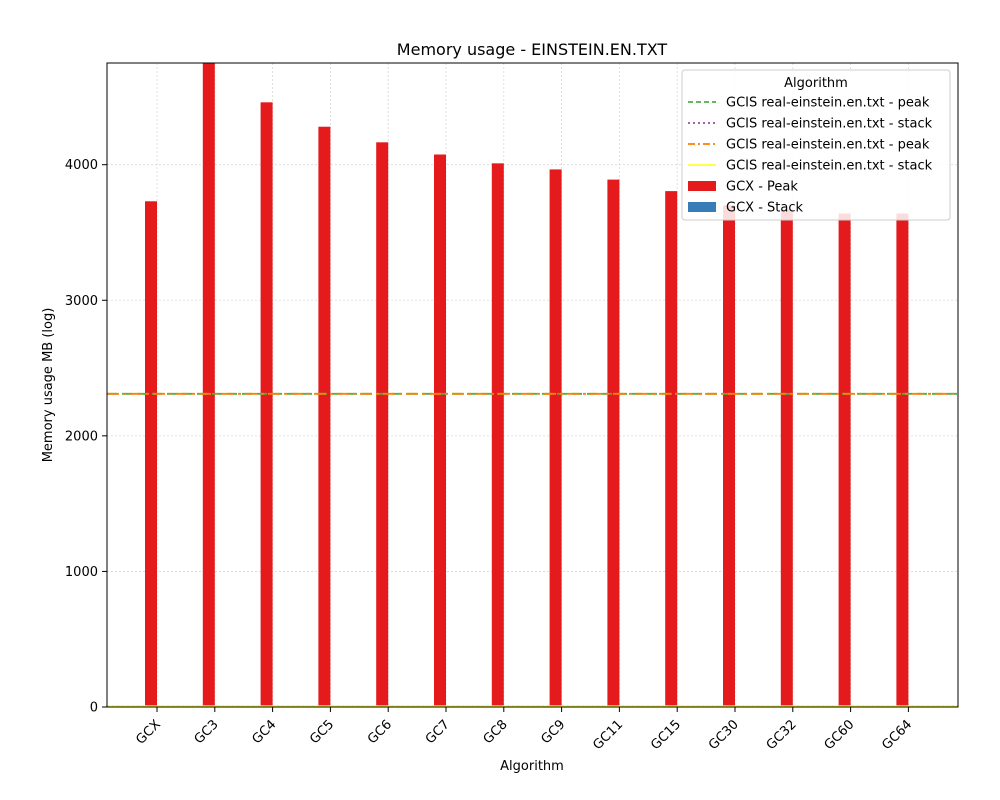  What do you see at coordinates (94, 708) in the screenshot?
I see `y-tick-label: 0` at bounding box center [94, 708].